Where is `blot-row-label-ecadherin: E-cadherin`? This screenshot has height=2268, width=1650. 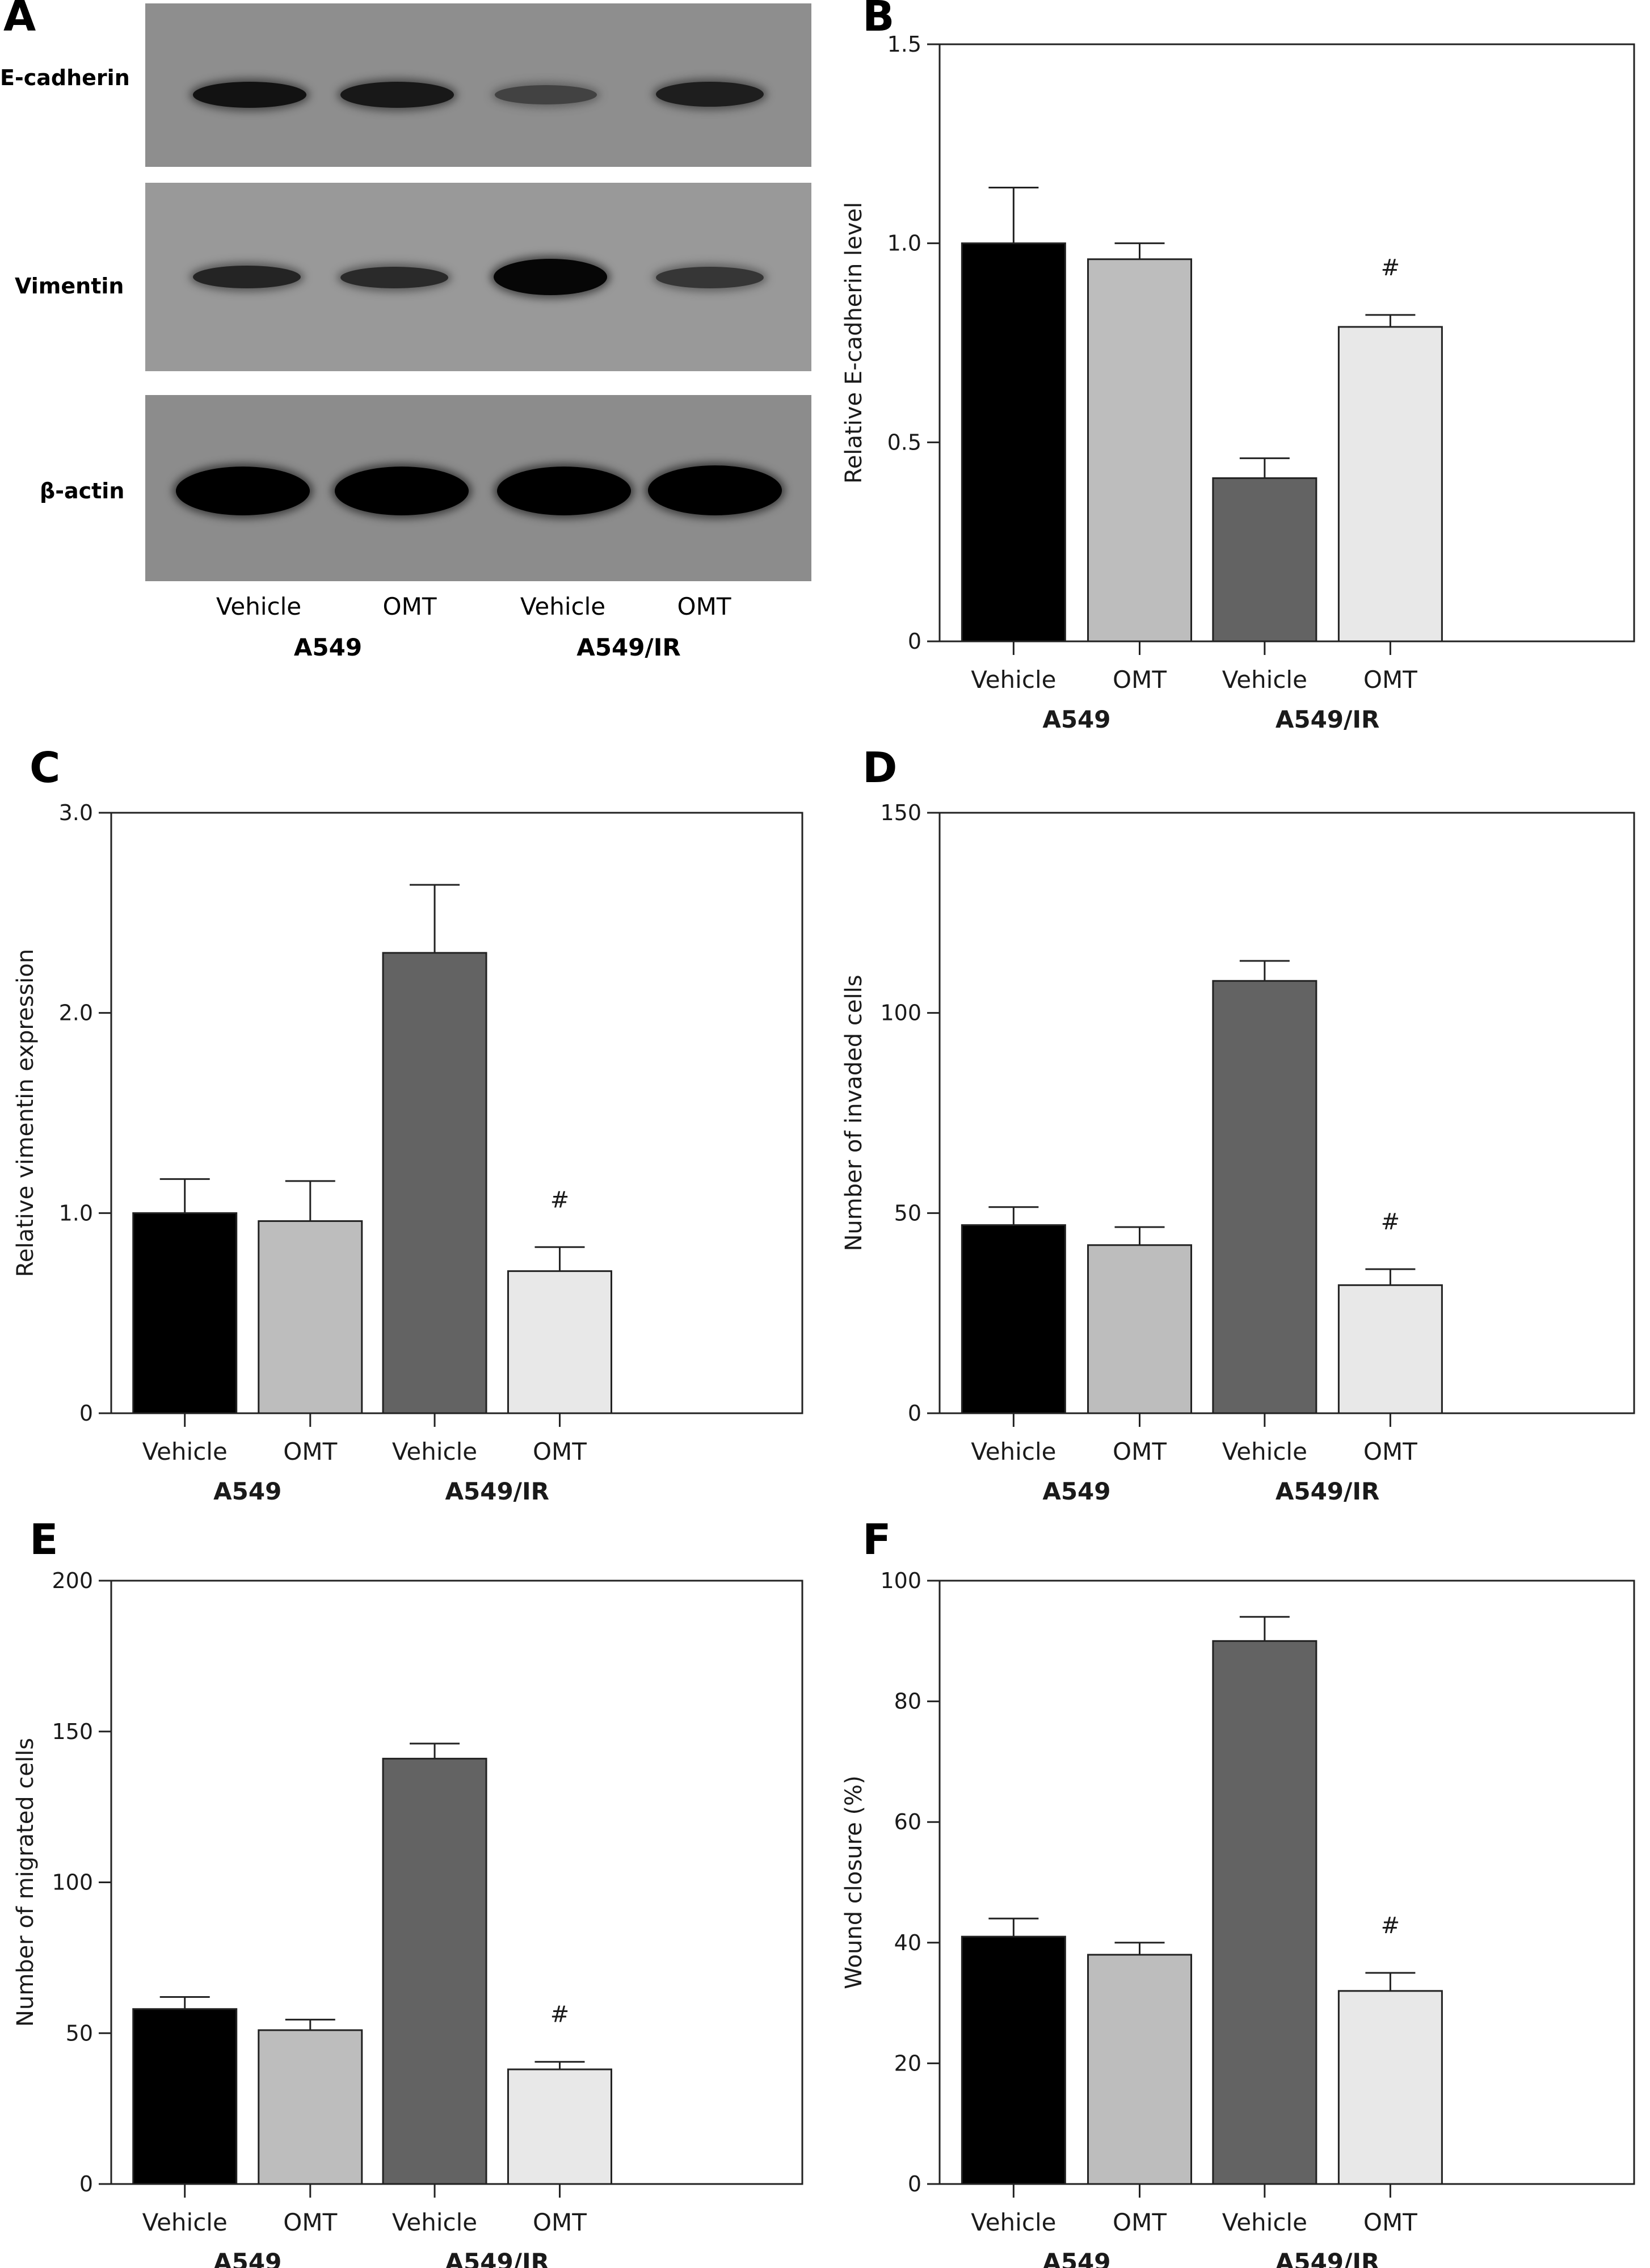
blot-row-label-ecadherin: E-cadherin is located at coordinates (65, 77).